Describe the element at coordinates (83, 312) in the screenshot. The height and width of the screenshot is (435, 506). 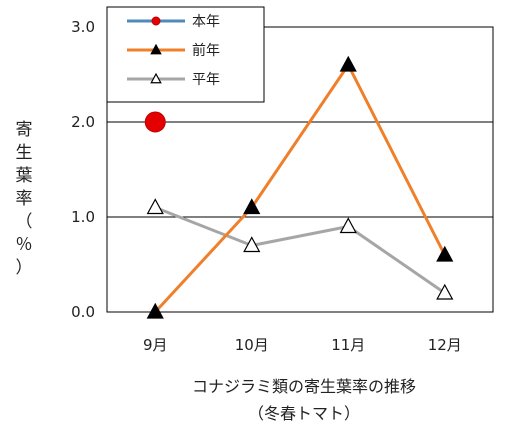
I see `y-tick-label: 0.0` at that location.